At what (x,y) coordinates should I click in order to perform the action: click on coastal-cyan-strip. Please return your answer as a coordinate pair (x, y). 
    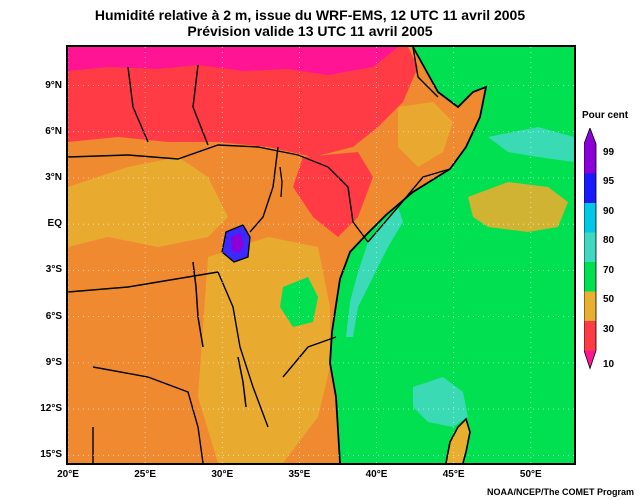
    Looking at the image, I should click on (374, 272).